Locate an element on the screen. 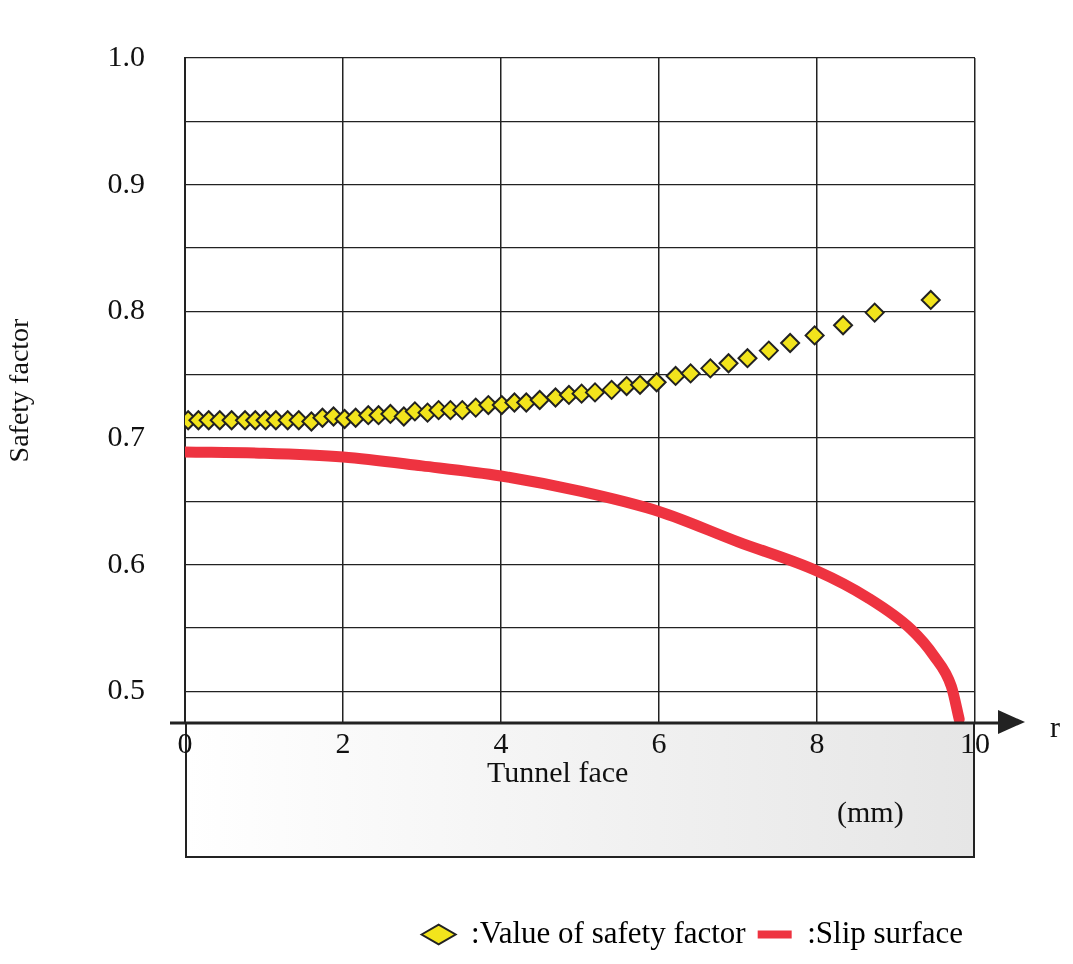 This screenshot has height=964, width=1073. legend-label: :Slip surface is located at coordinates (885, 932).